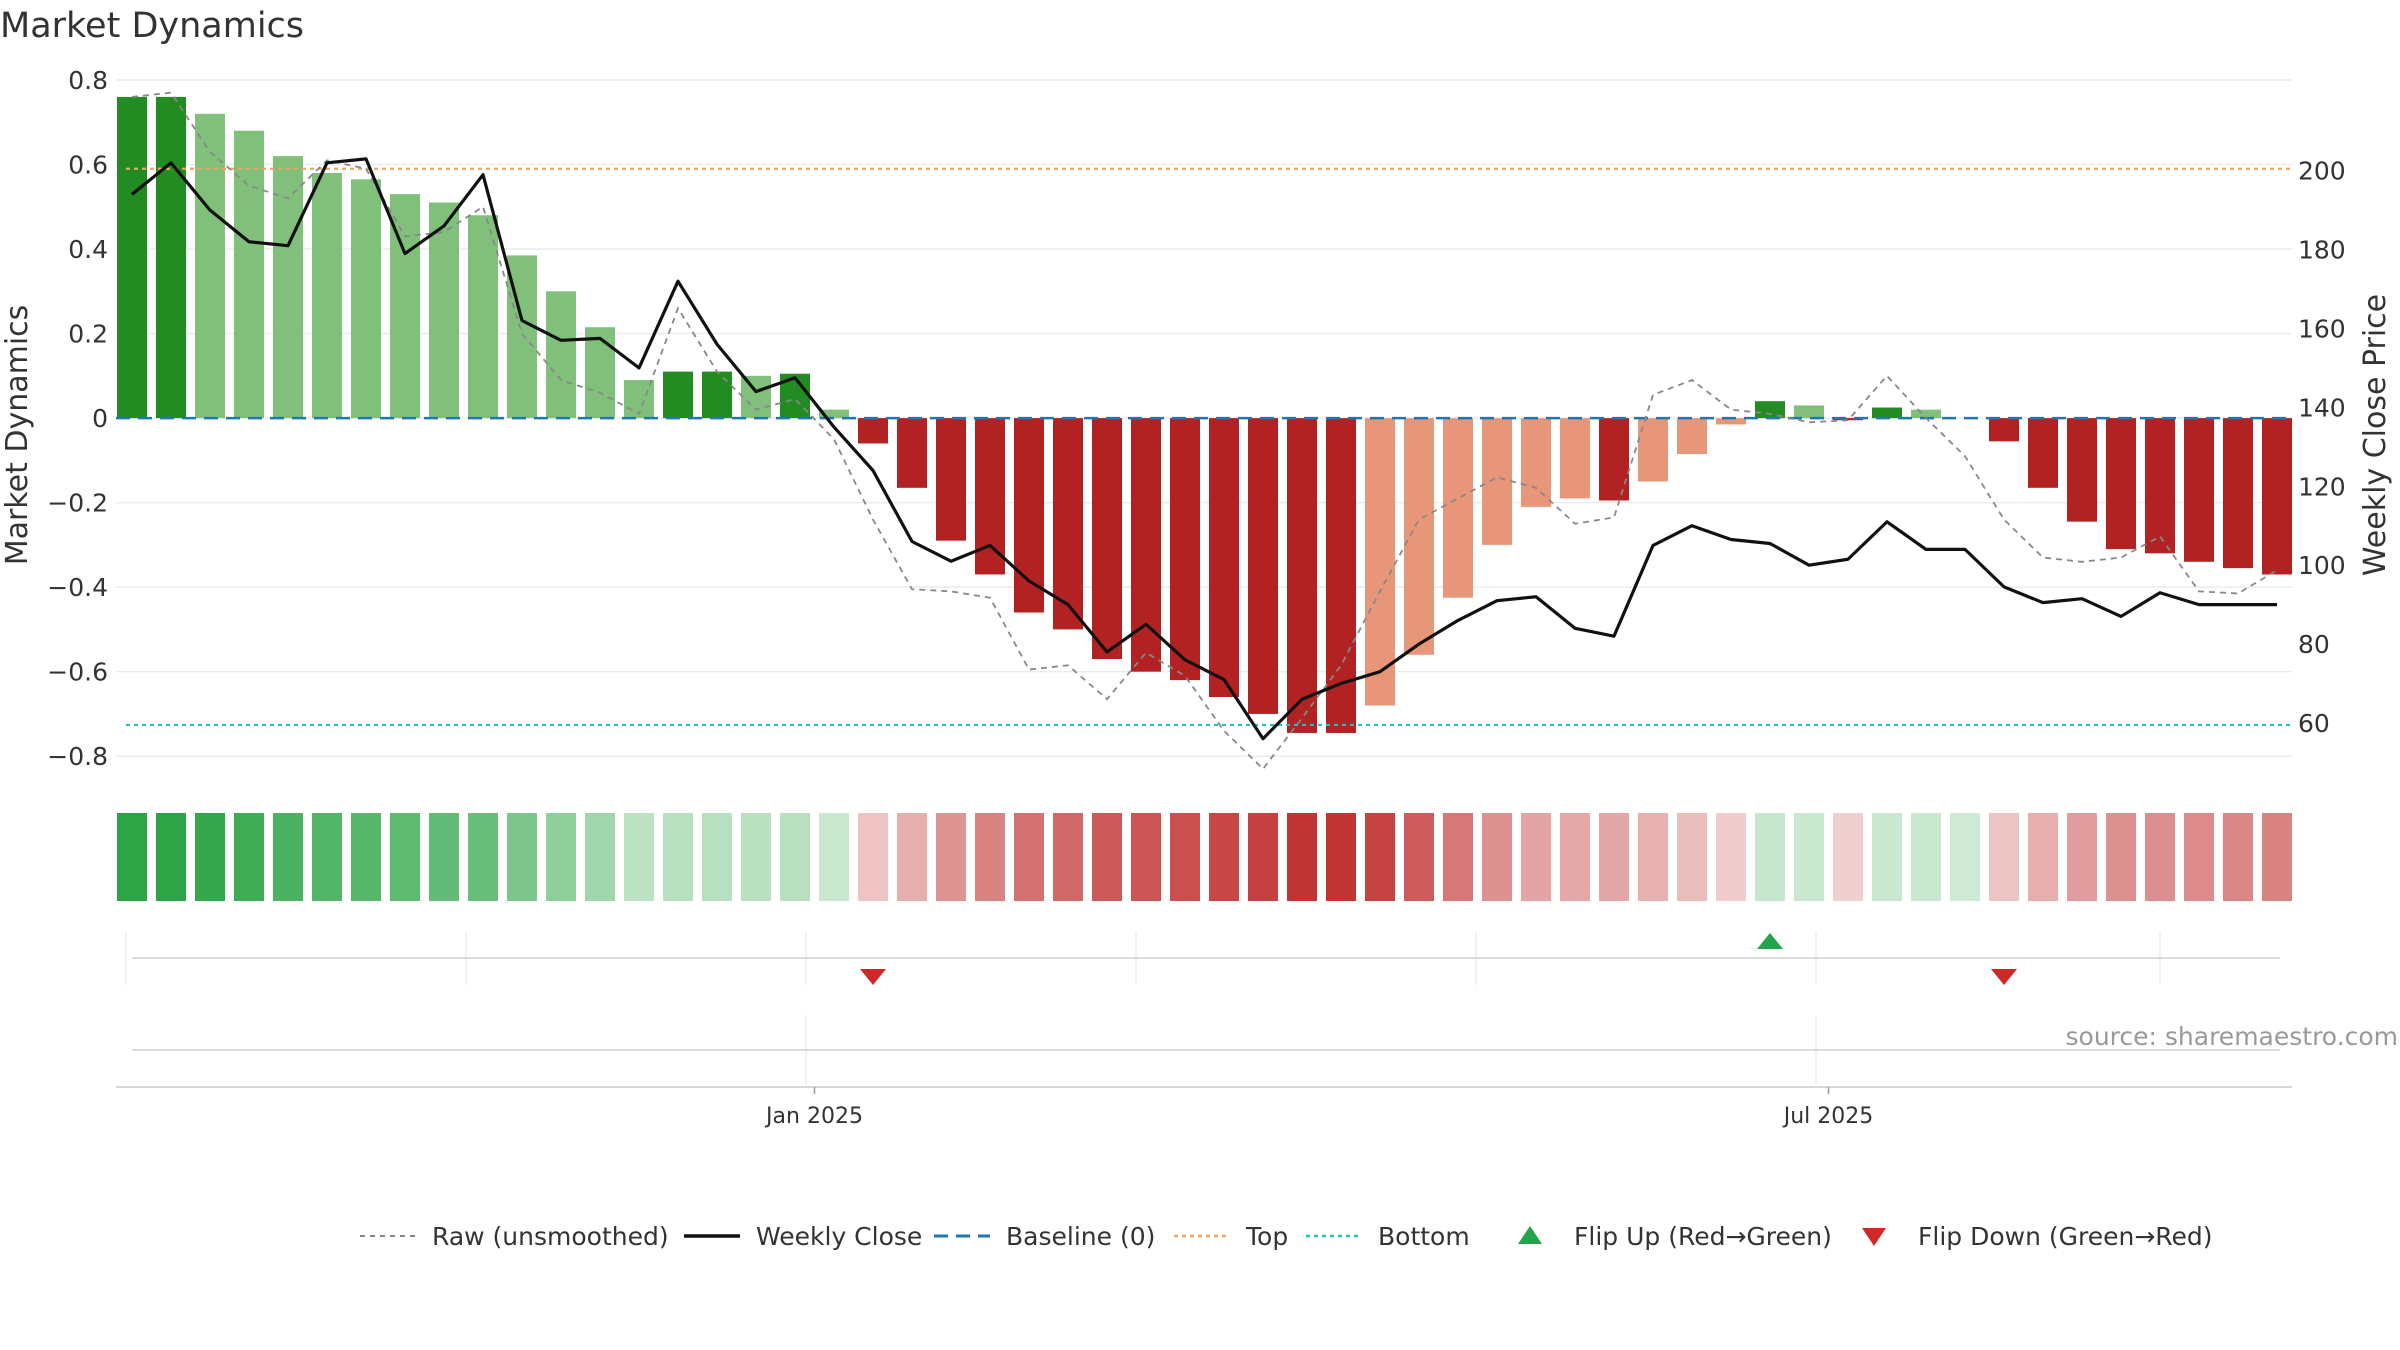  What do you see at coordinates (88, 334) in the screenshot?
I see `left-tick-label: 0.2` at bounding box center [88, 334].